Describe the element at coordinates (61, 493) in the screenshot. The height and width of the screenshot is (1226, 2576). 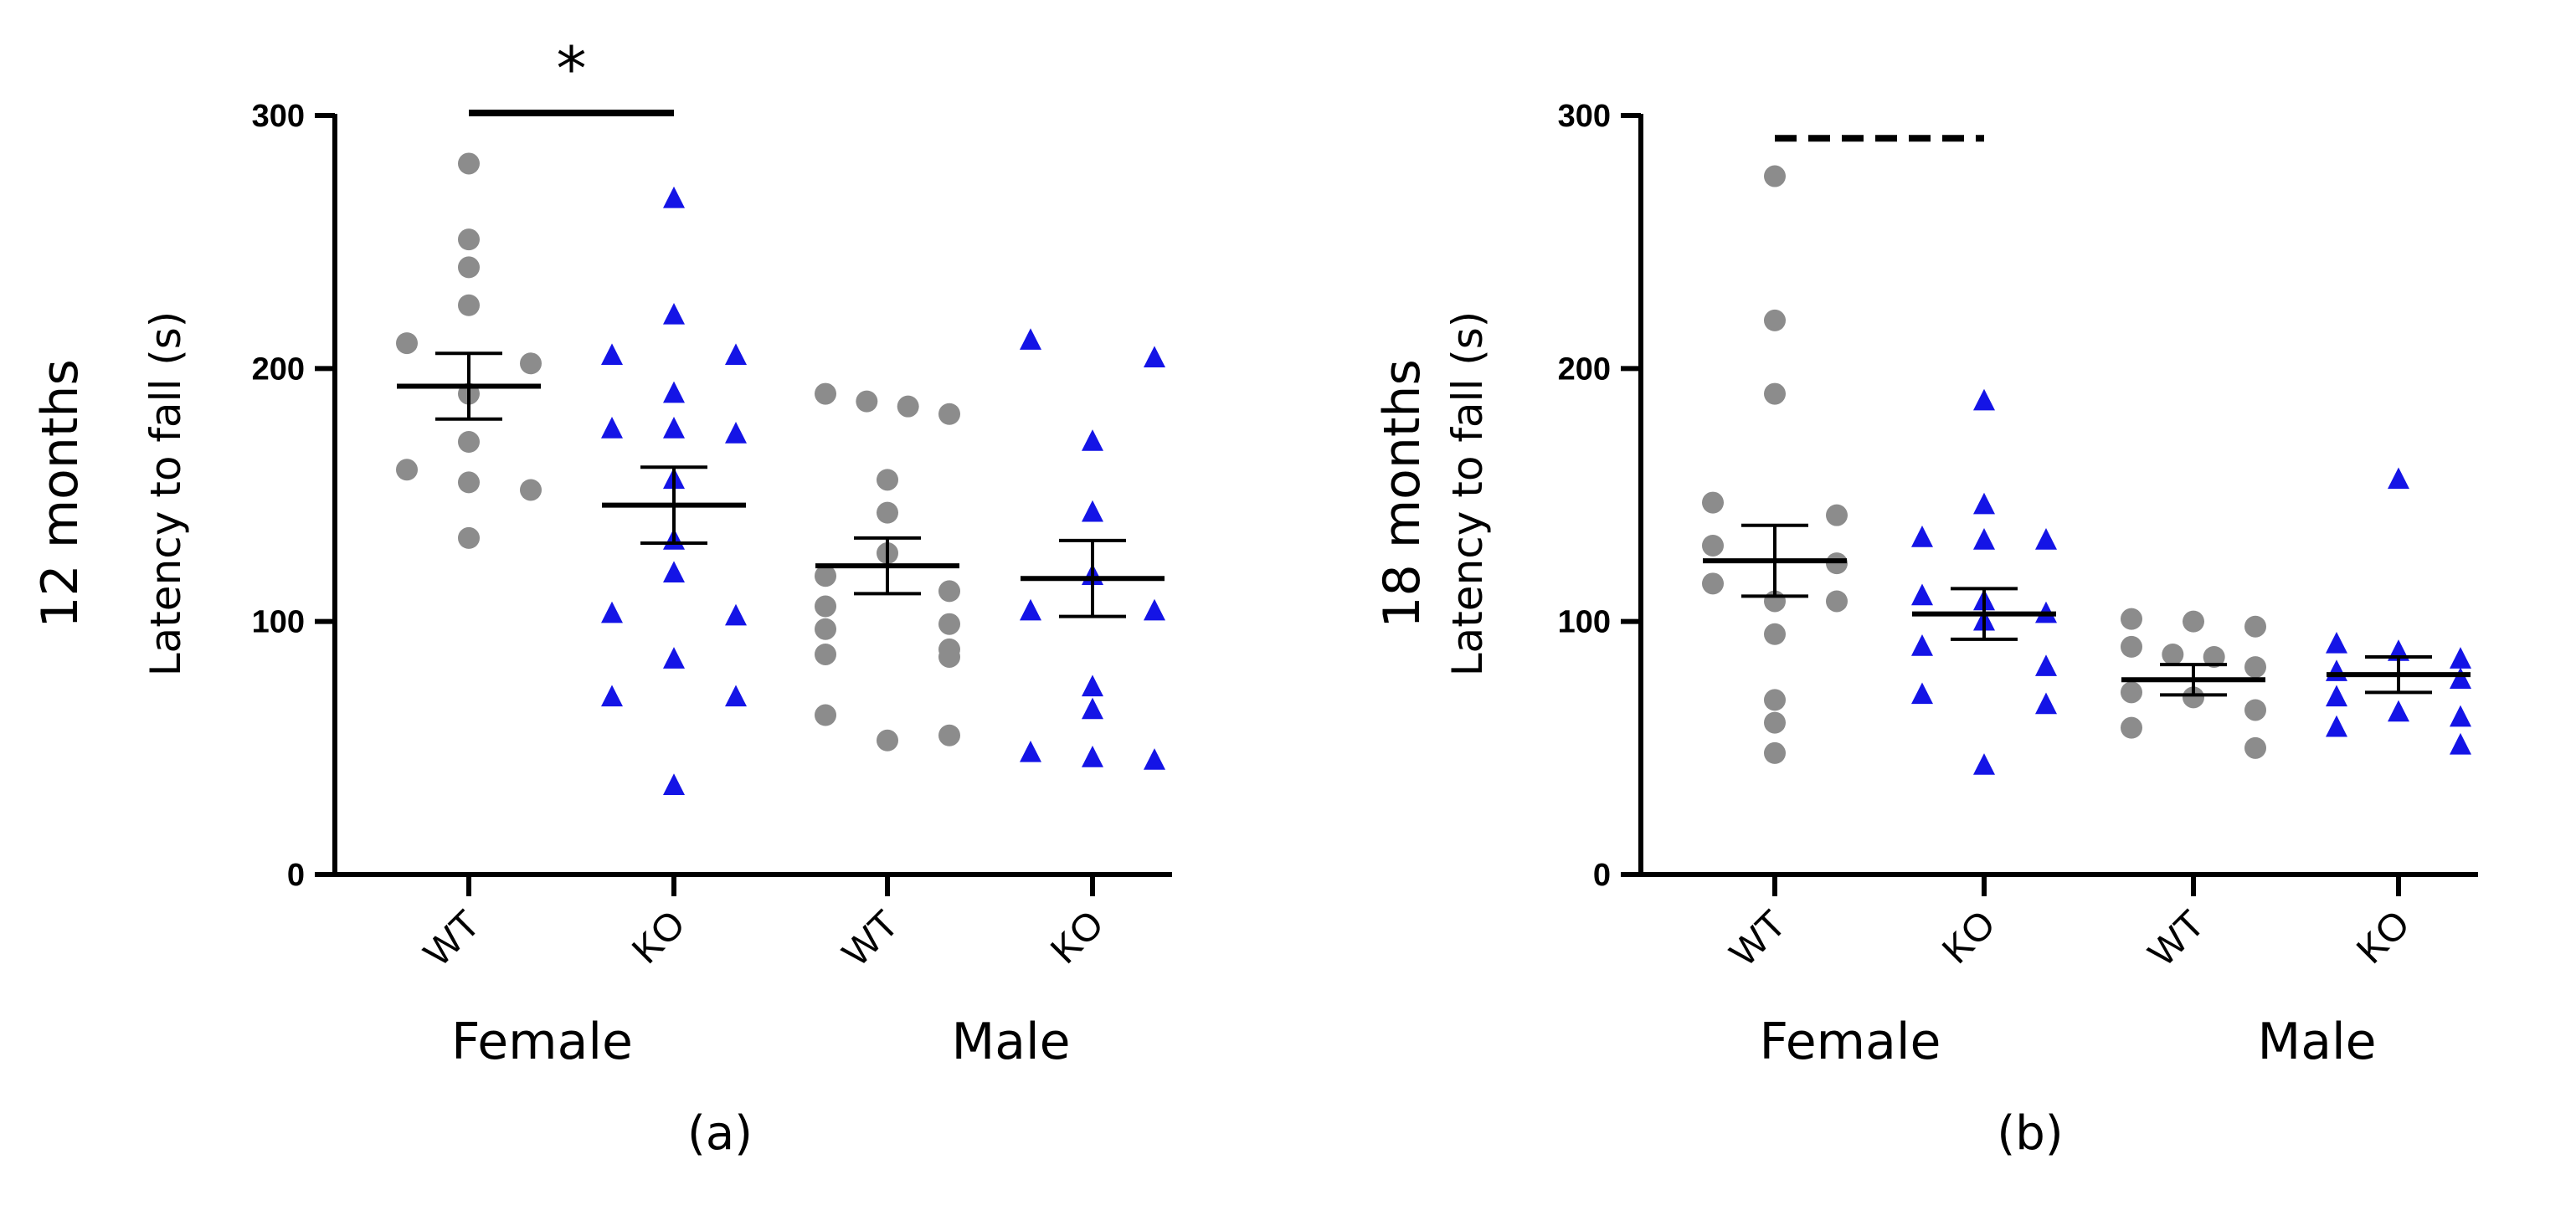
I see `panel-title: 12 months` at that location.